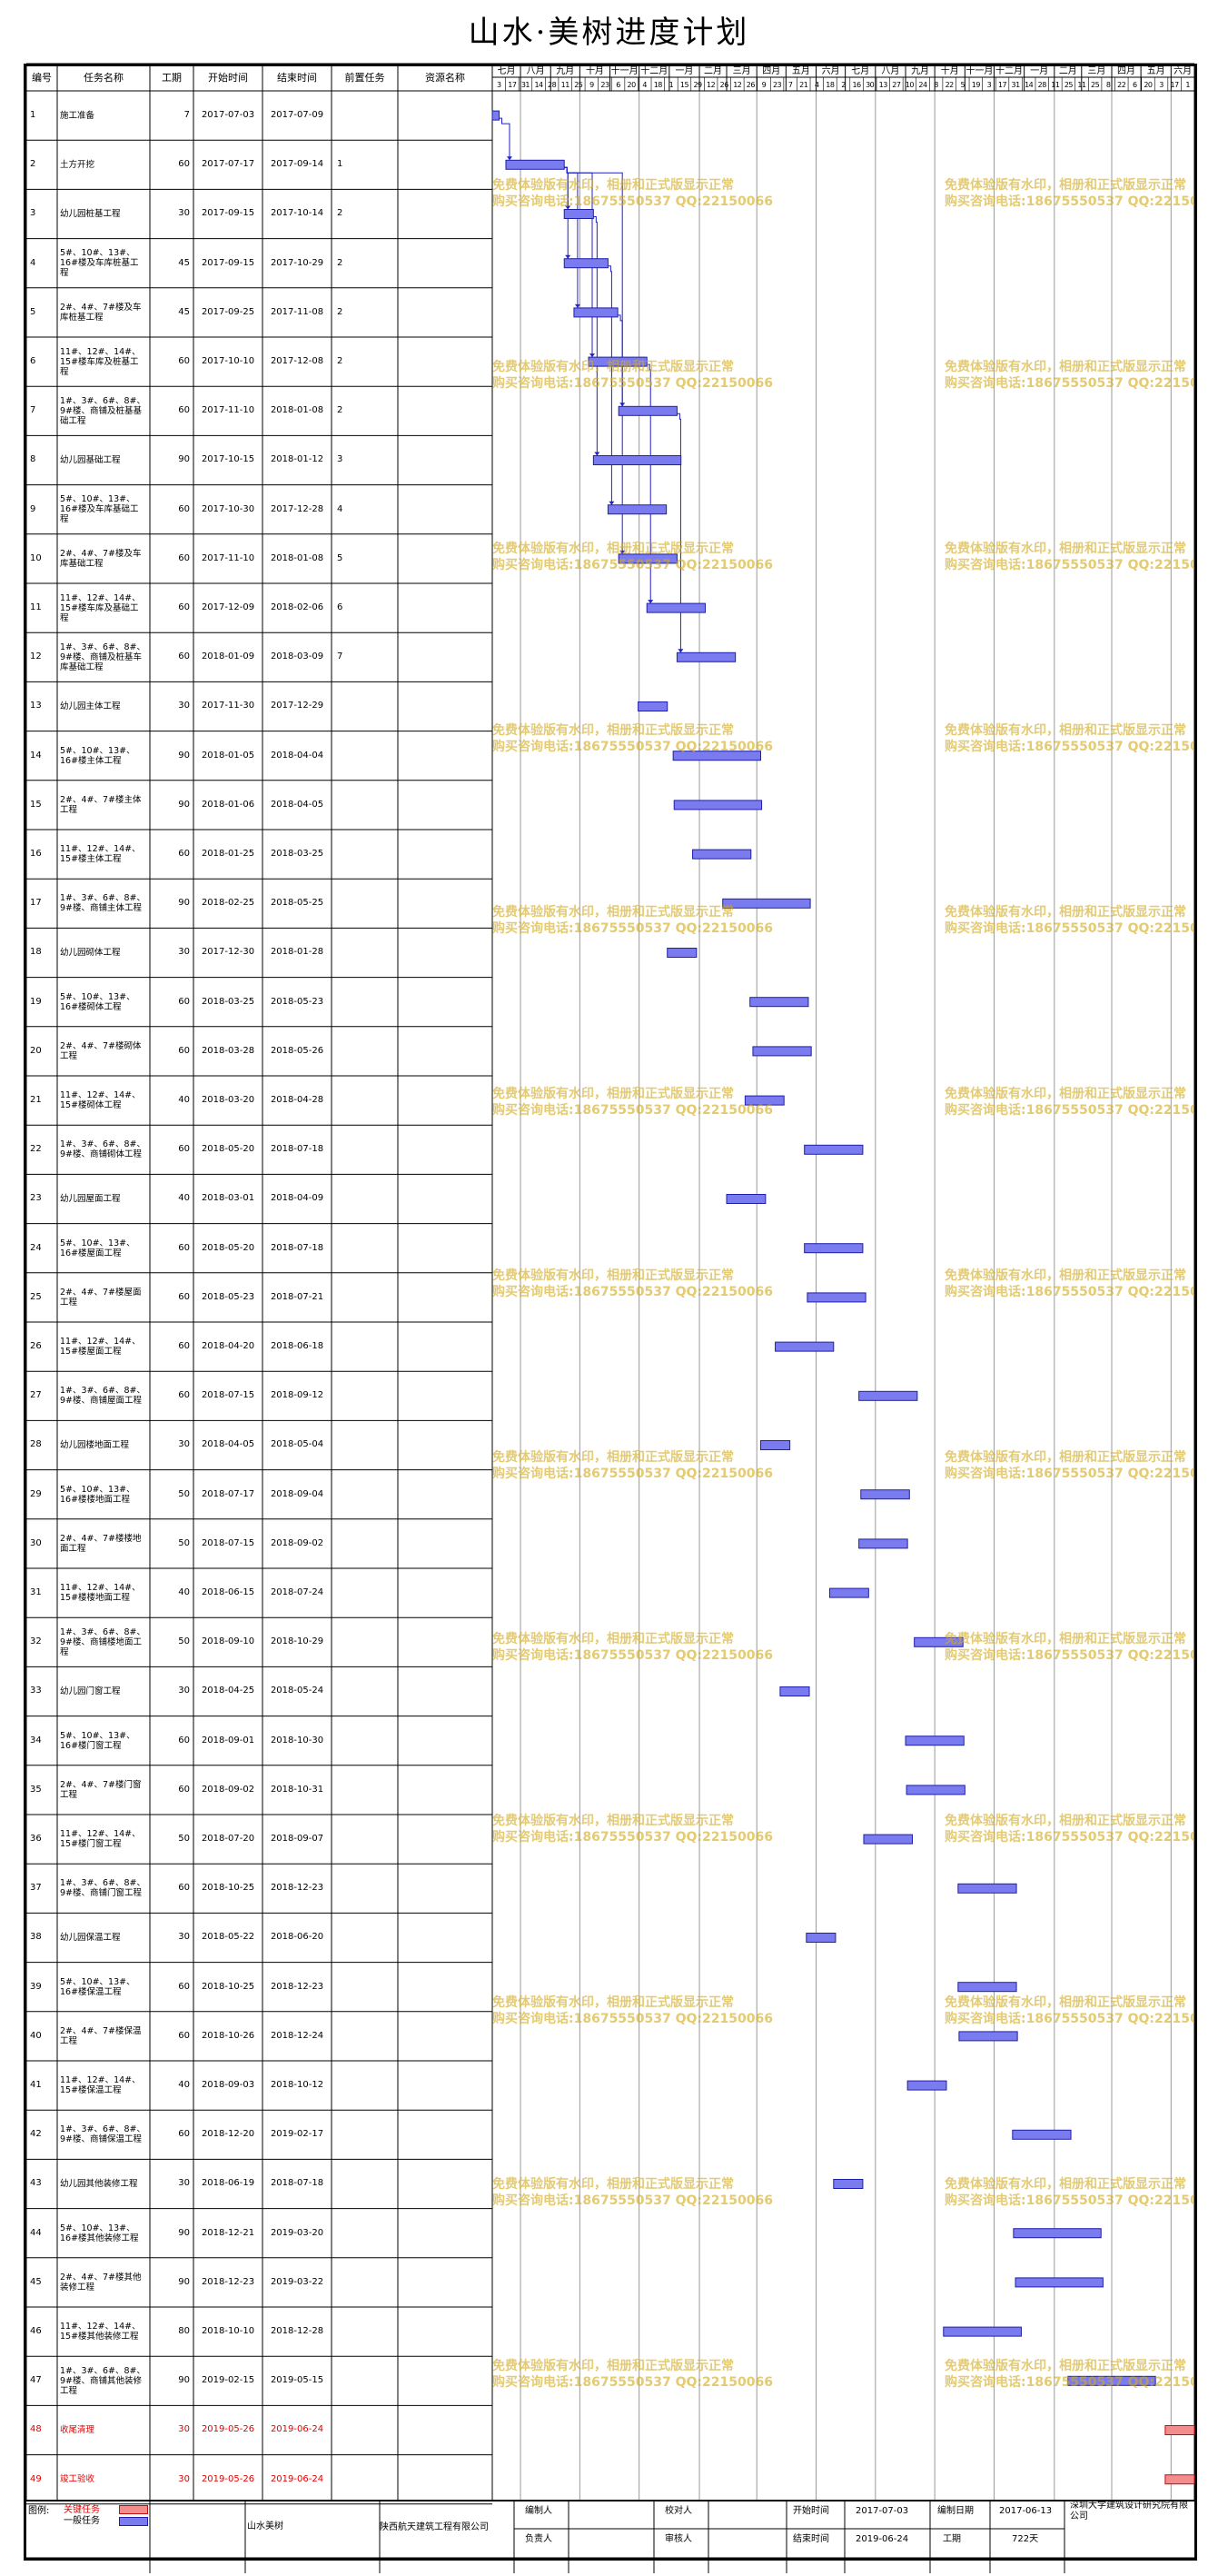 The width and height of the screenshot is (1218, 2576). I want to click on task-start: 2017-09-15, so click(228, 213).